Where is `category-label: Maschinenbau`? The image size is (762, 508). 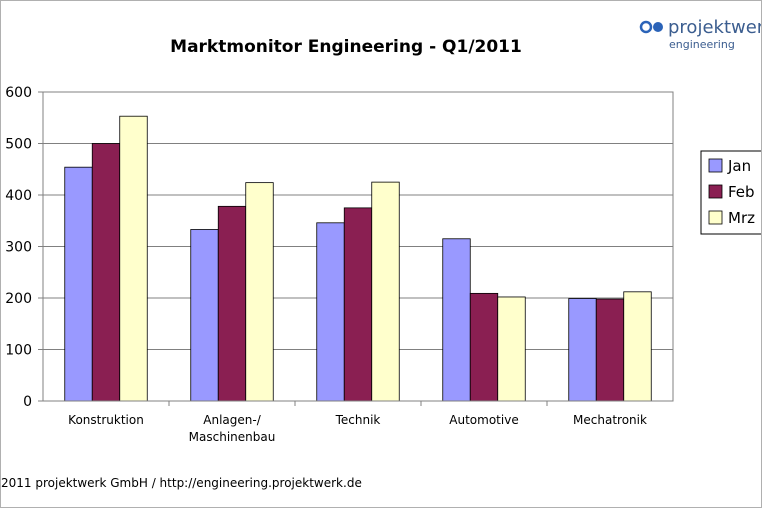 category-label: Maschinenbau is located at coordinates (232, 437).